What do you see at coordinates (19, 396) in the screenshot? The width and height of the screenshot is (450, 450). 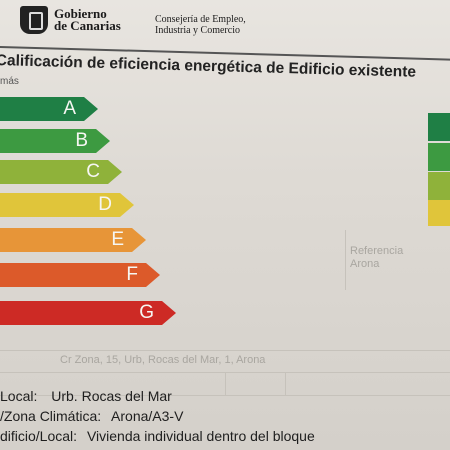 I see `field-local-label: Local:` at bounding box center [19, 396].